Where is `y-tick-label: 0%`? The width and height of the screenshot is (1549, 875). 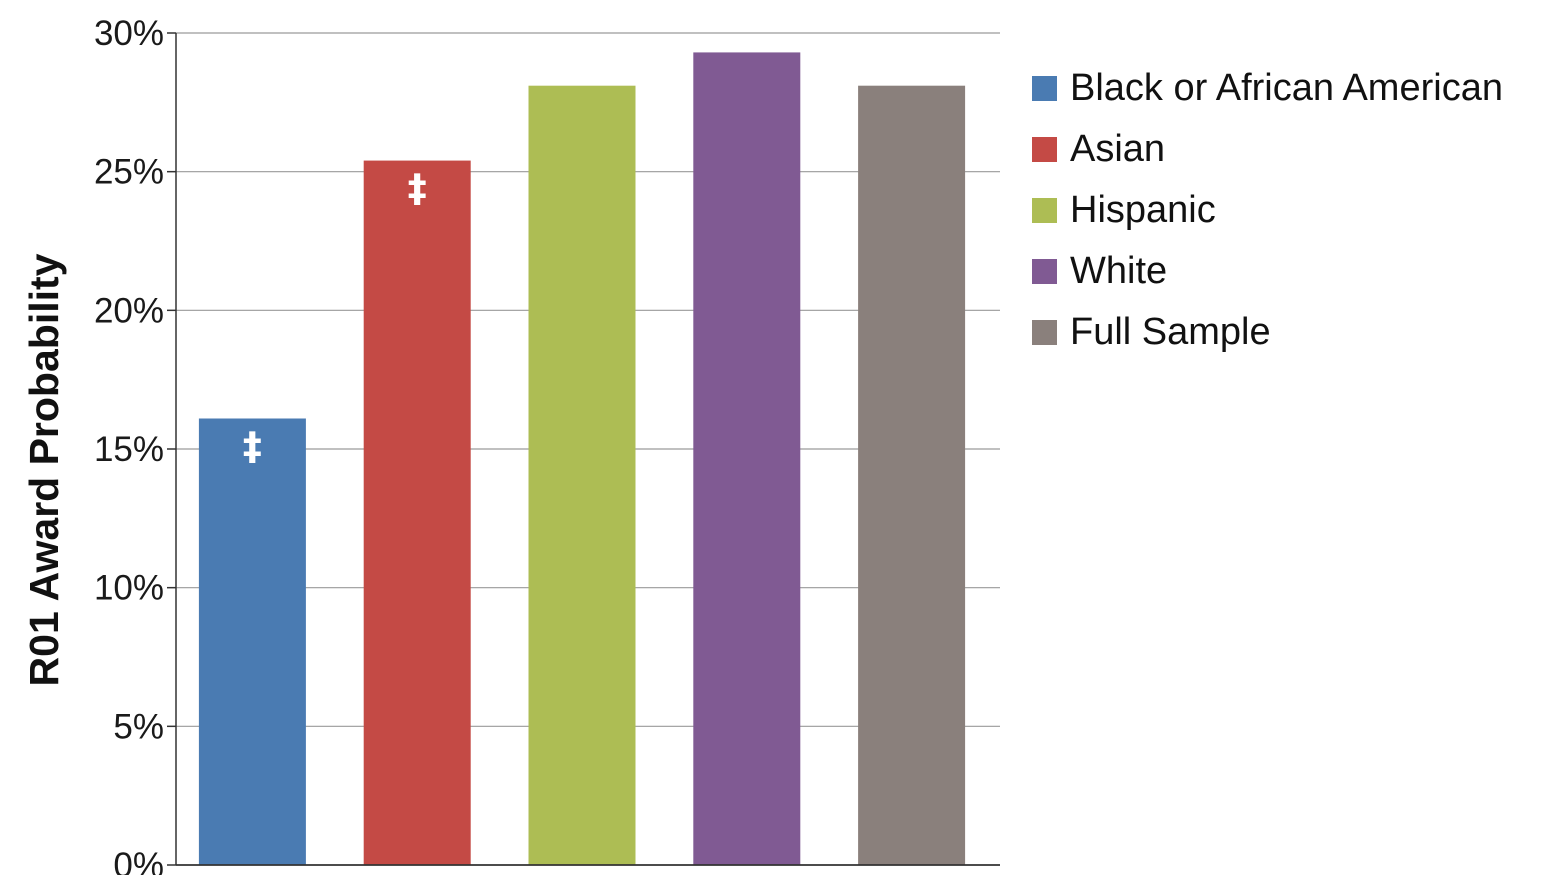 y-tick-label: 0% is located at coordinates (138, 860).